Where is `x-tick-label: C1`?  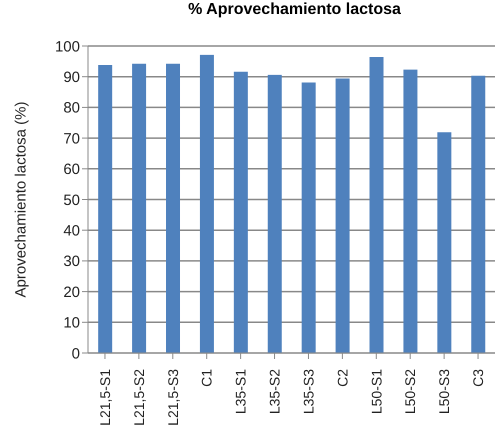 x-tick-label: C1 is located at coordinates (206, 377).